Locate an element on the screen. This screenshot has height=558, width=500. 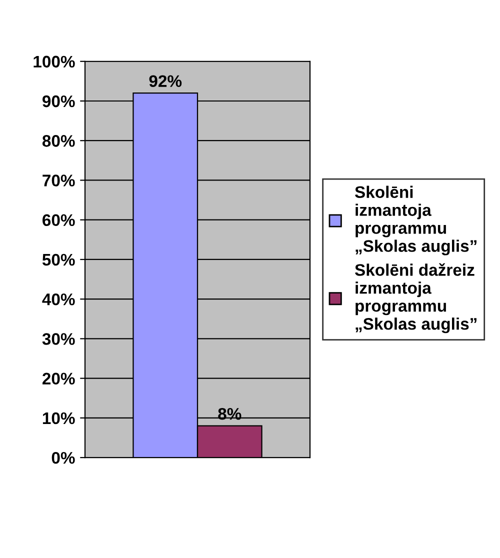
y-tick-label: 10% is located at coordinates (58, 418).